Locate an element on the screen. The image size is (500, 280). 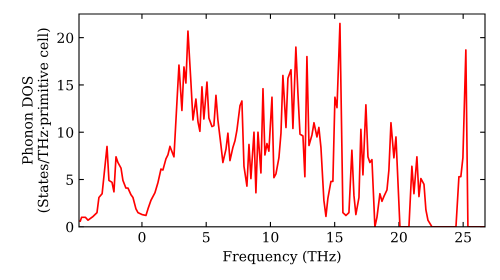
y-tick-label: 15 is located at coordinates (66, 85).